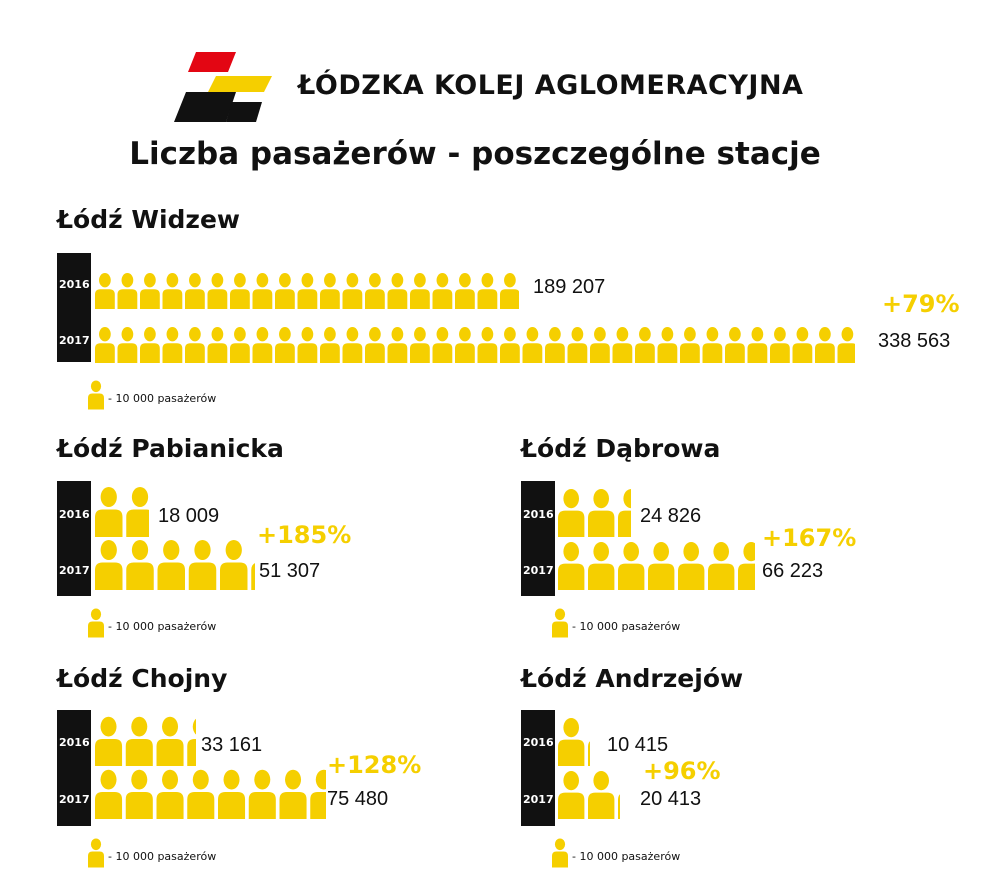 Image resolution: width=989 pixels, height=896 pixels. Describe the element at coordinates (914, 341) in the screenshot. I see `value-label-2017: 338 563` at that location.